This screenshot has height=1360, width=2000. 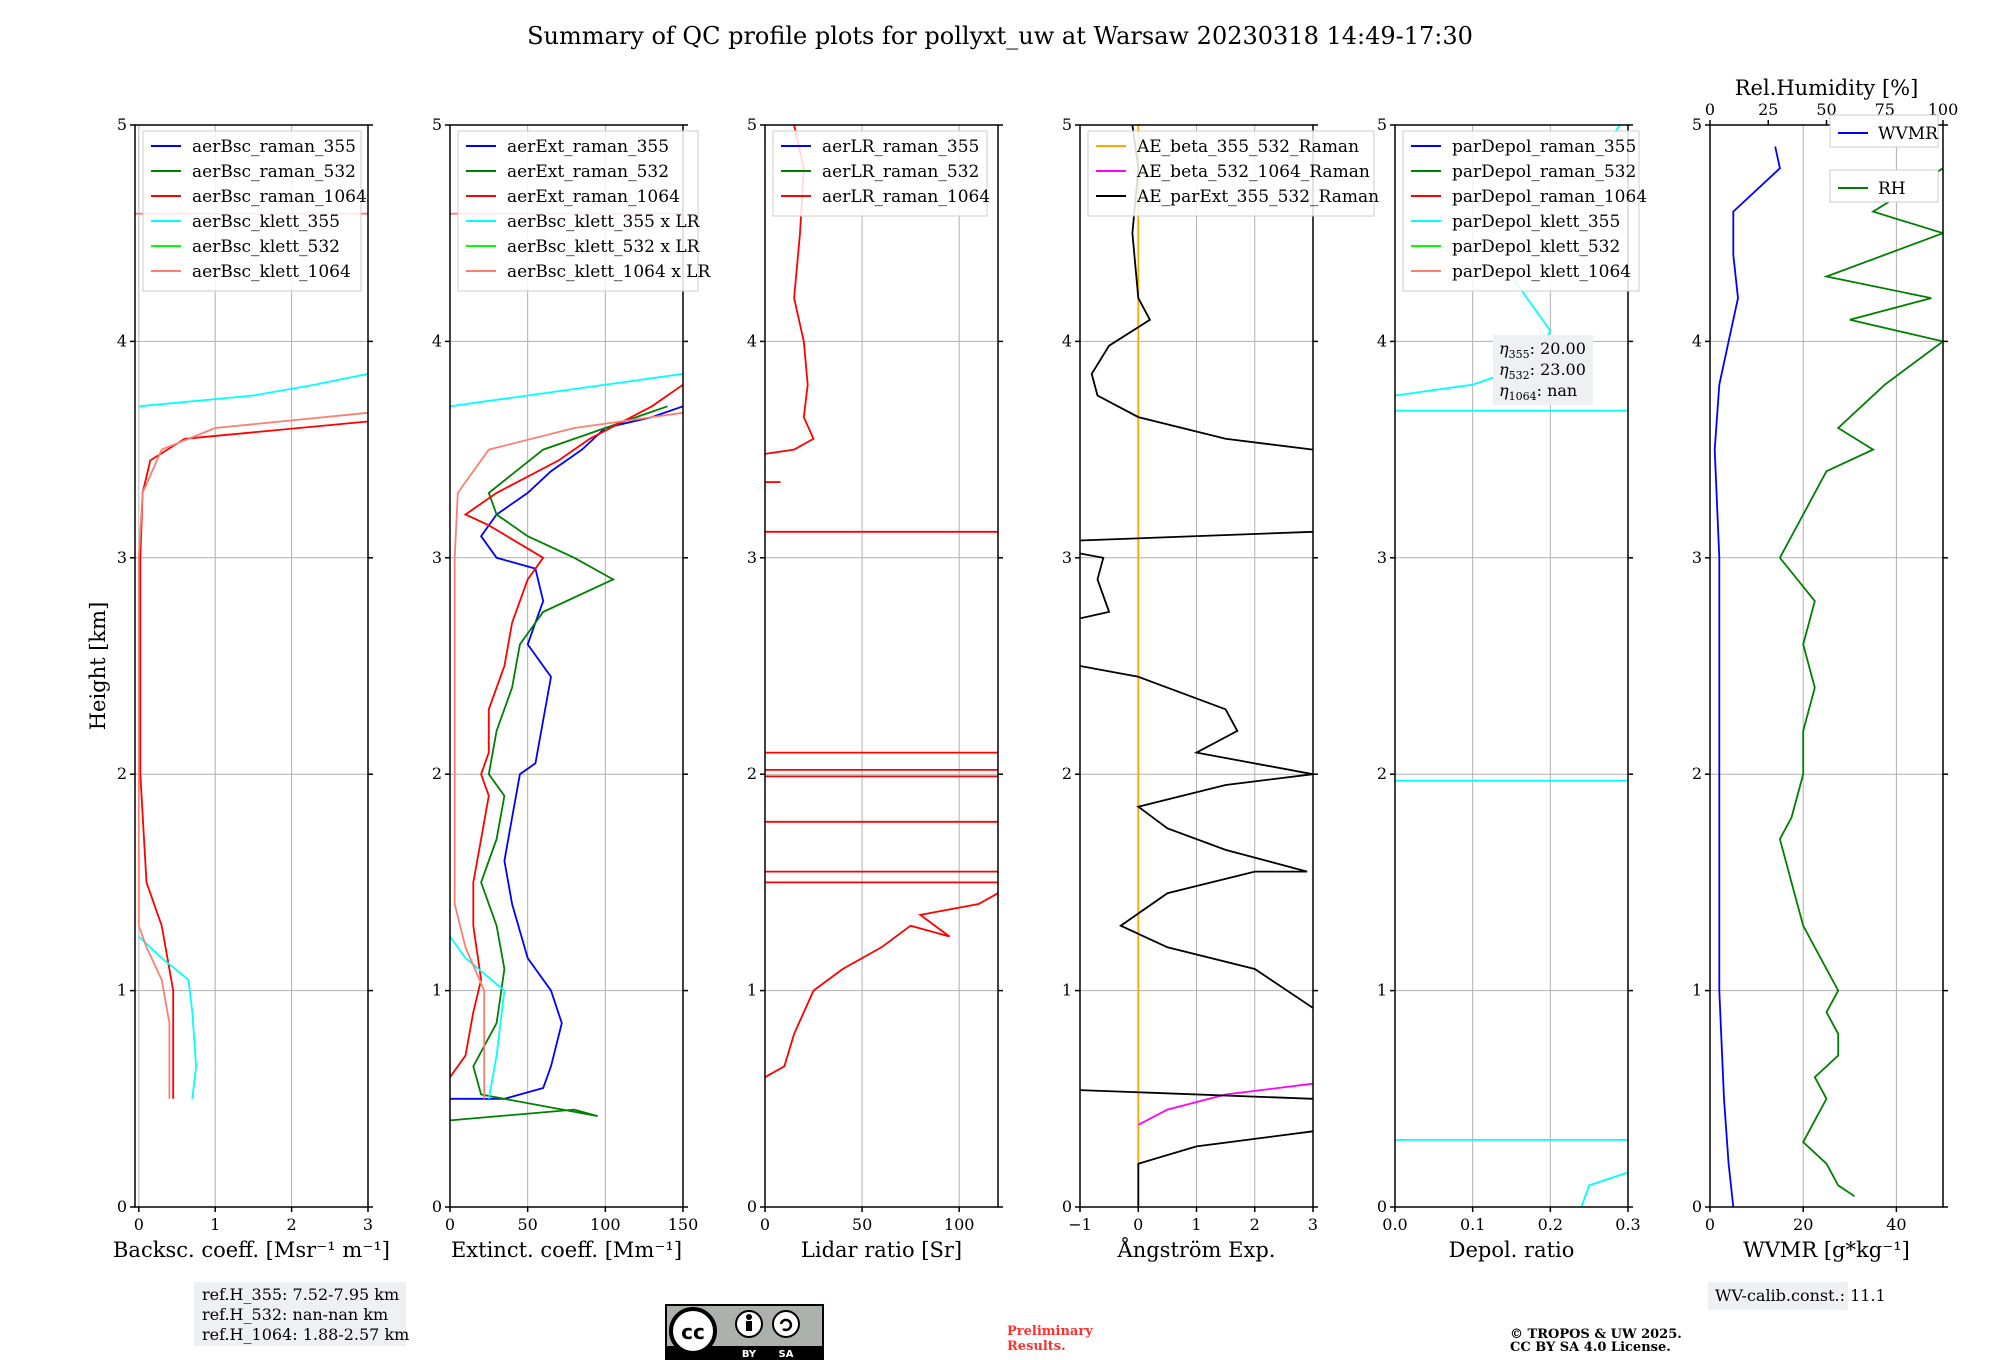 What do you see at coordinates (1892, 189) in the screenshot?
I see `legend-label: RH` at bounding box center [1892, 189].